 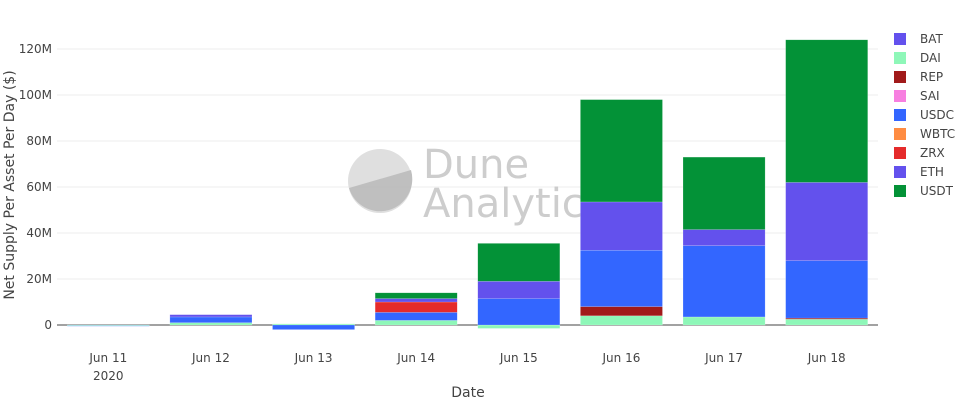 I want to click on x-tick-label: Jun 15, so click(x=518, y=358).